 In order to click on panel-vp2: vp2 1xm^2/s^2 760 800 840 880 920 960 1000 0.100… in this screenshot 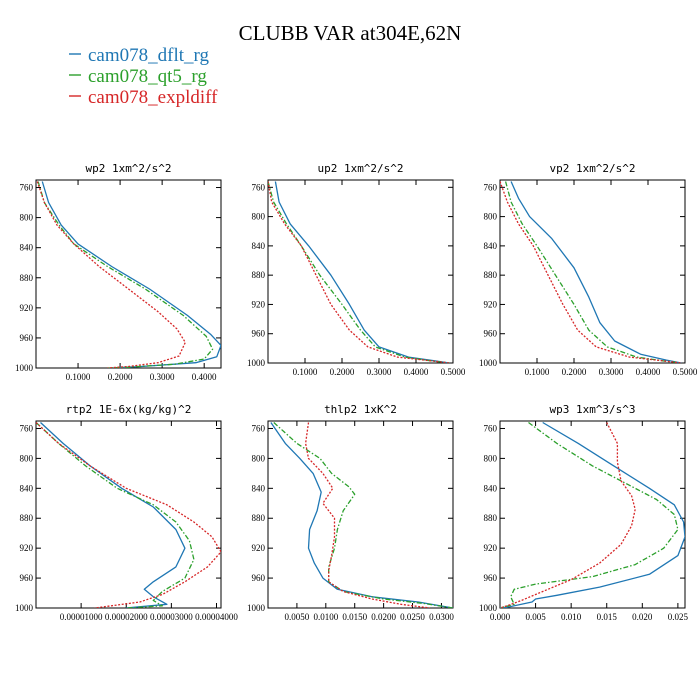, I will do `click(588, 269)`.